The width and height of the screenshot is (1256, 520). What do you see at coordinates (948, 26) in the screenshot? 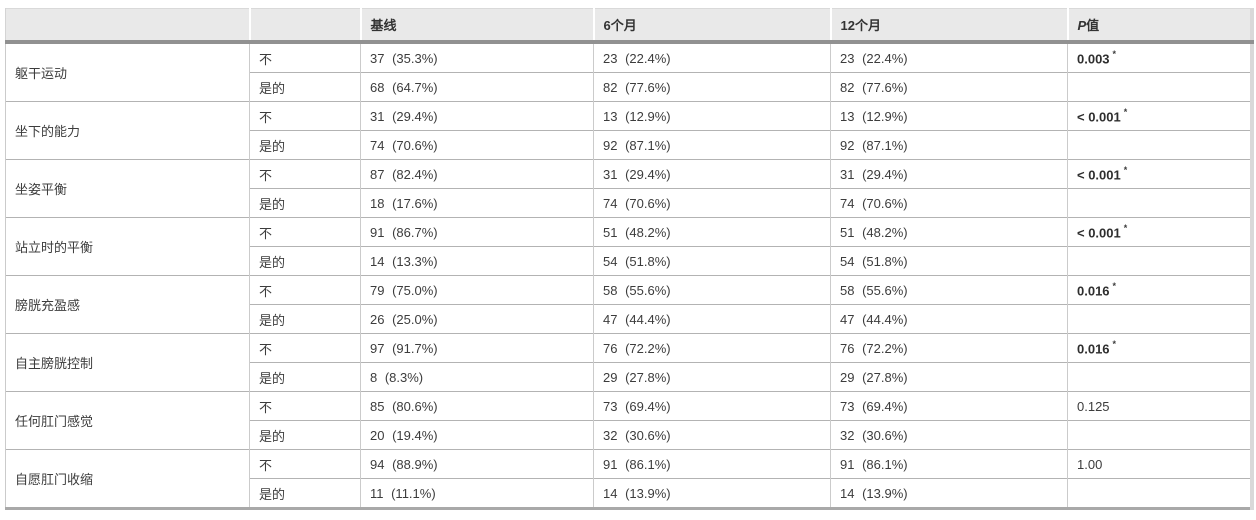
I see `header-12-months: 12个月` at bounding box center [948, 26].